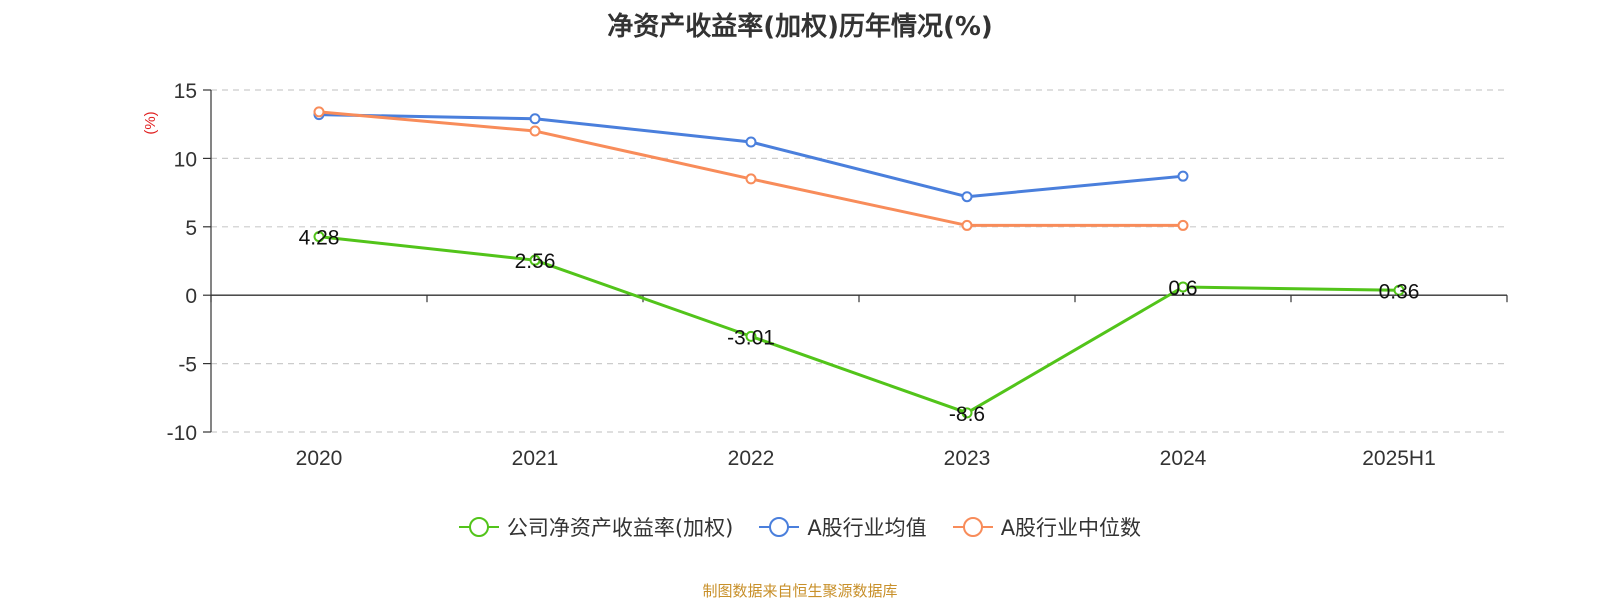  Describe the element at coordinates (182, 433) in the screenshot. I see `y-tick-label: -10` at that location.